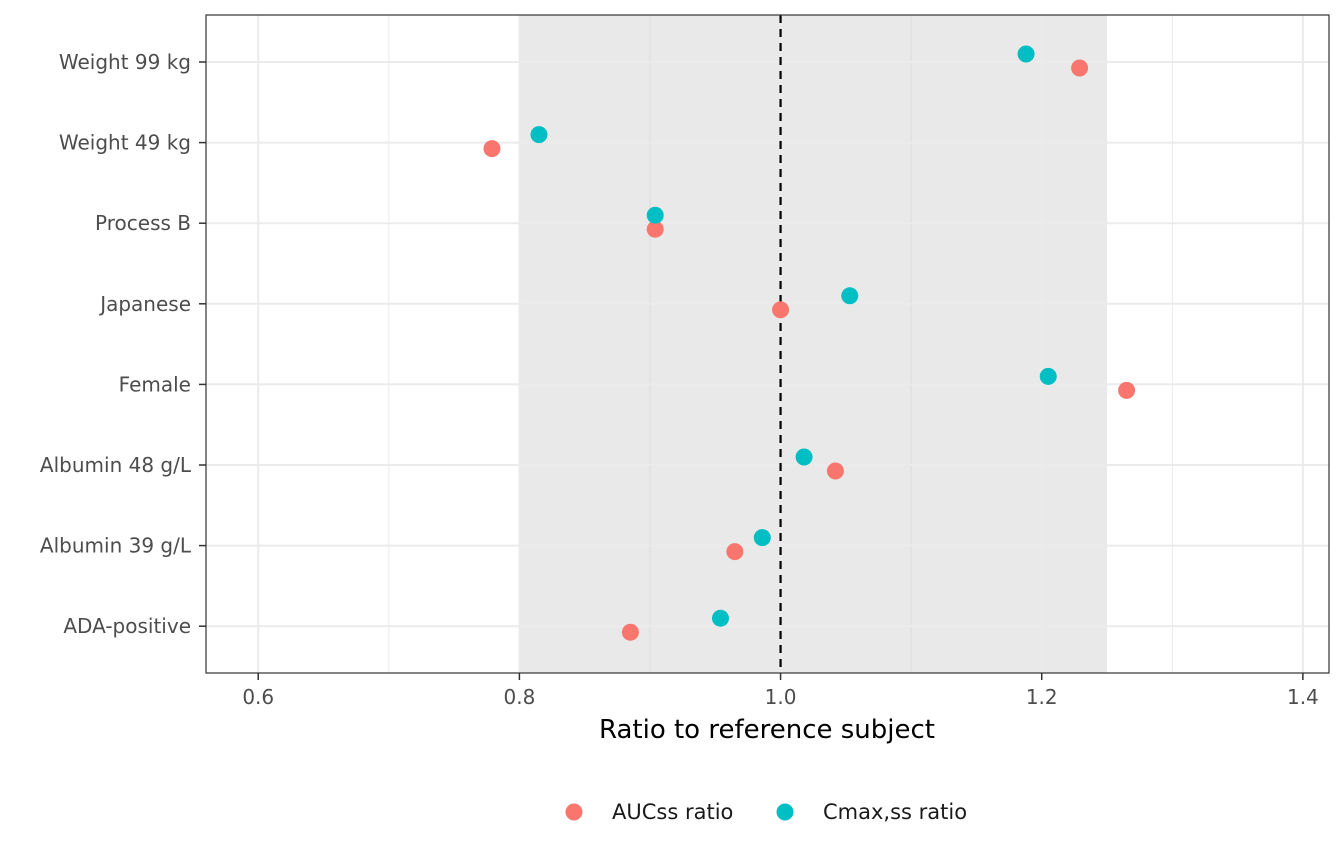  I want to click on y-category-label: ADA-positive, so click(127, 626).